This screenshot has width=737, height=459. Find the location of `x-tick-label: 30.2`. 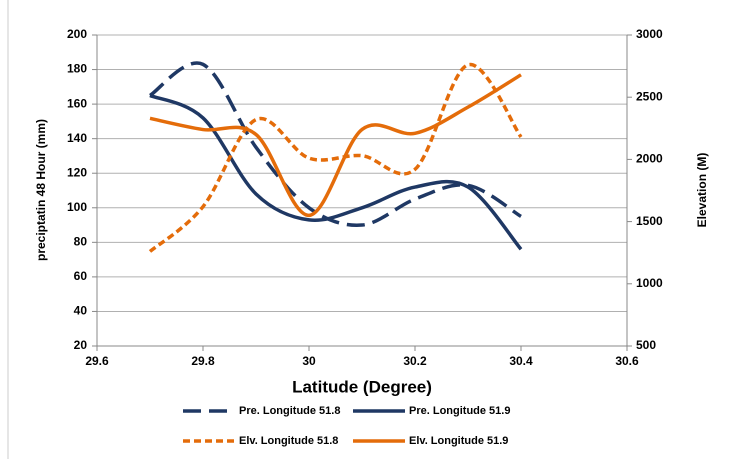

x-tick-label: 30.2 is located at coordinates (415, 361).